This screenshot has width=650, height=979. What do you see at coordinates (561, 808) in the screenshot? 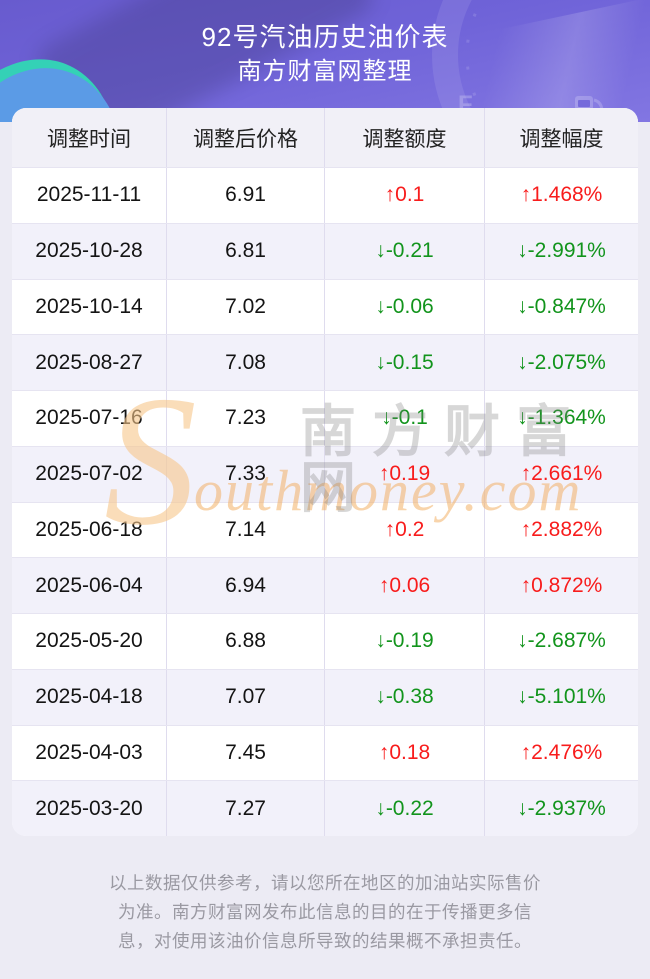
I see `row-percent: ↓-2.937%` at bounding box center [561, 808].